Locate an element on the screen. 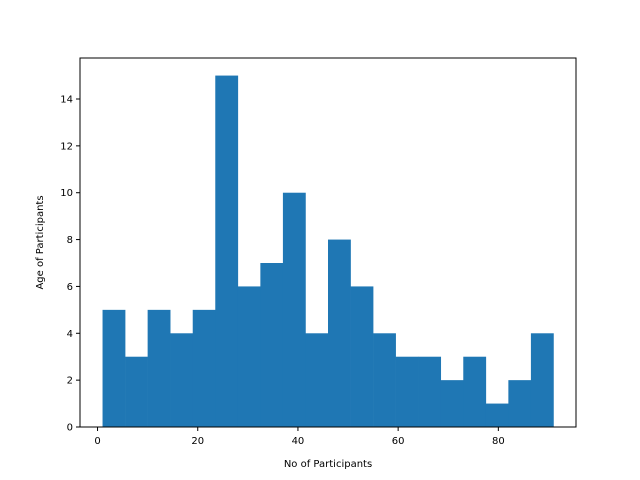 Image resolution: width=640 pixels, height=480 pixels. x-tick-label: 80 is located at coordinates (498, 441).